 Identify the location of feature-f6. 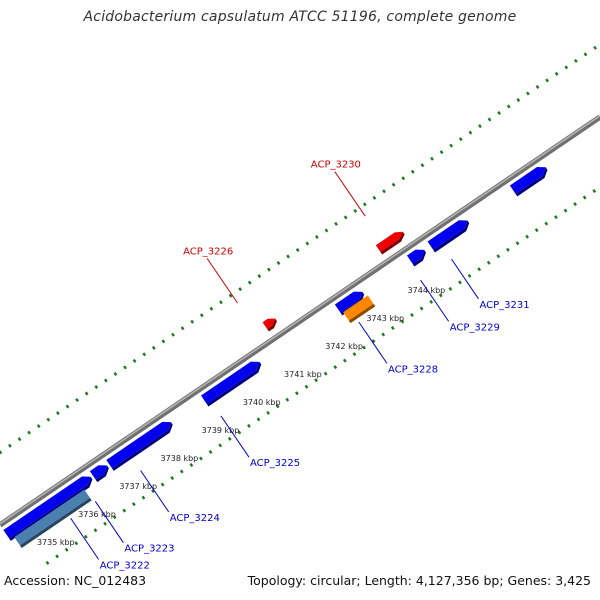
(417, 256).